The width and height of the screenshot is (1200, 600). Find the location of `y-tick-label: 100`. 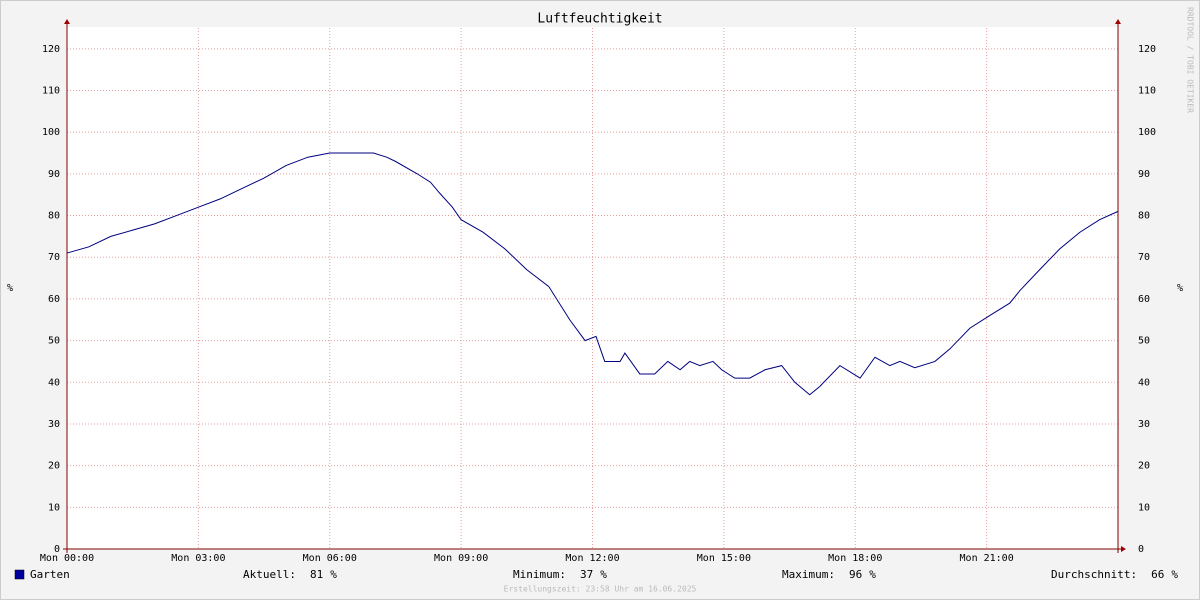

y-tick-label: 100 is located at coordinates (51, 132).